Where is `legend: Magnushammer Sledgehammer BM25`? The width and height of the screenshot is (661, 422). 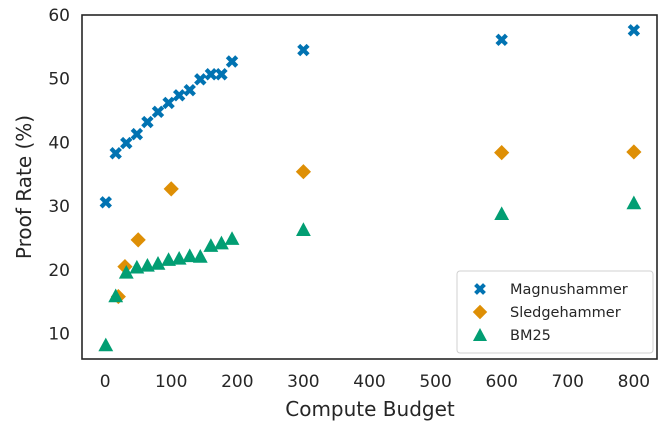 legend: Magnushammer Sledgehammer BM25 is located at coordinates (555, 312).